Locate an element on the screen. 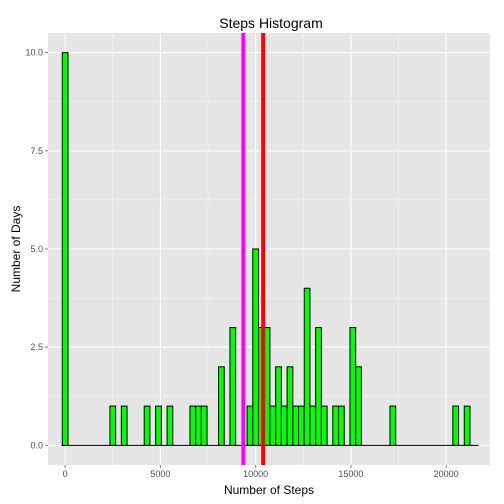 This screenshot has width=504, height=504. y-tick-label: 2.5 is located at coordinates (36, 347).